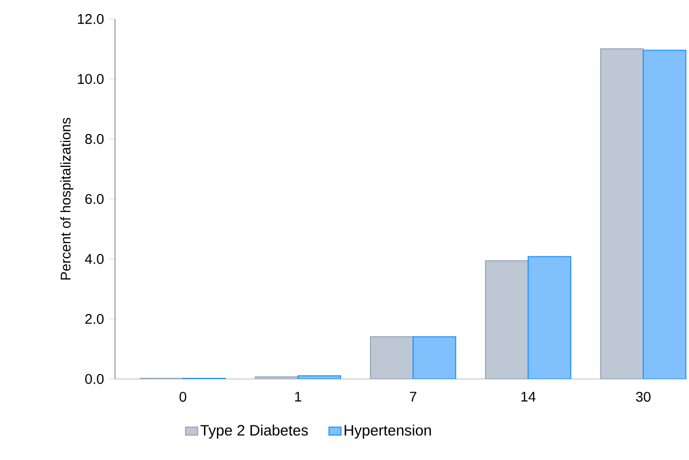 This screenshot has height=460, width=689. I want to click on x-tick-label: 0, so click(183, 397).